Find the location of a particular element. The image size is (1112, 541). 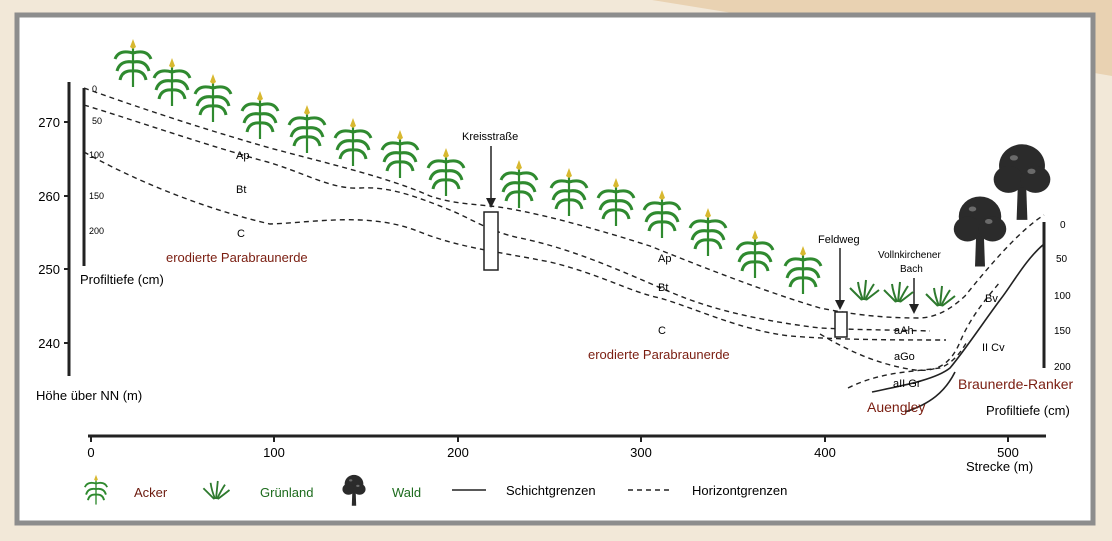

legend-schichtgrenzen: Schichtgrenzen is located at coordinates (551, 490).